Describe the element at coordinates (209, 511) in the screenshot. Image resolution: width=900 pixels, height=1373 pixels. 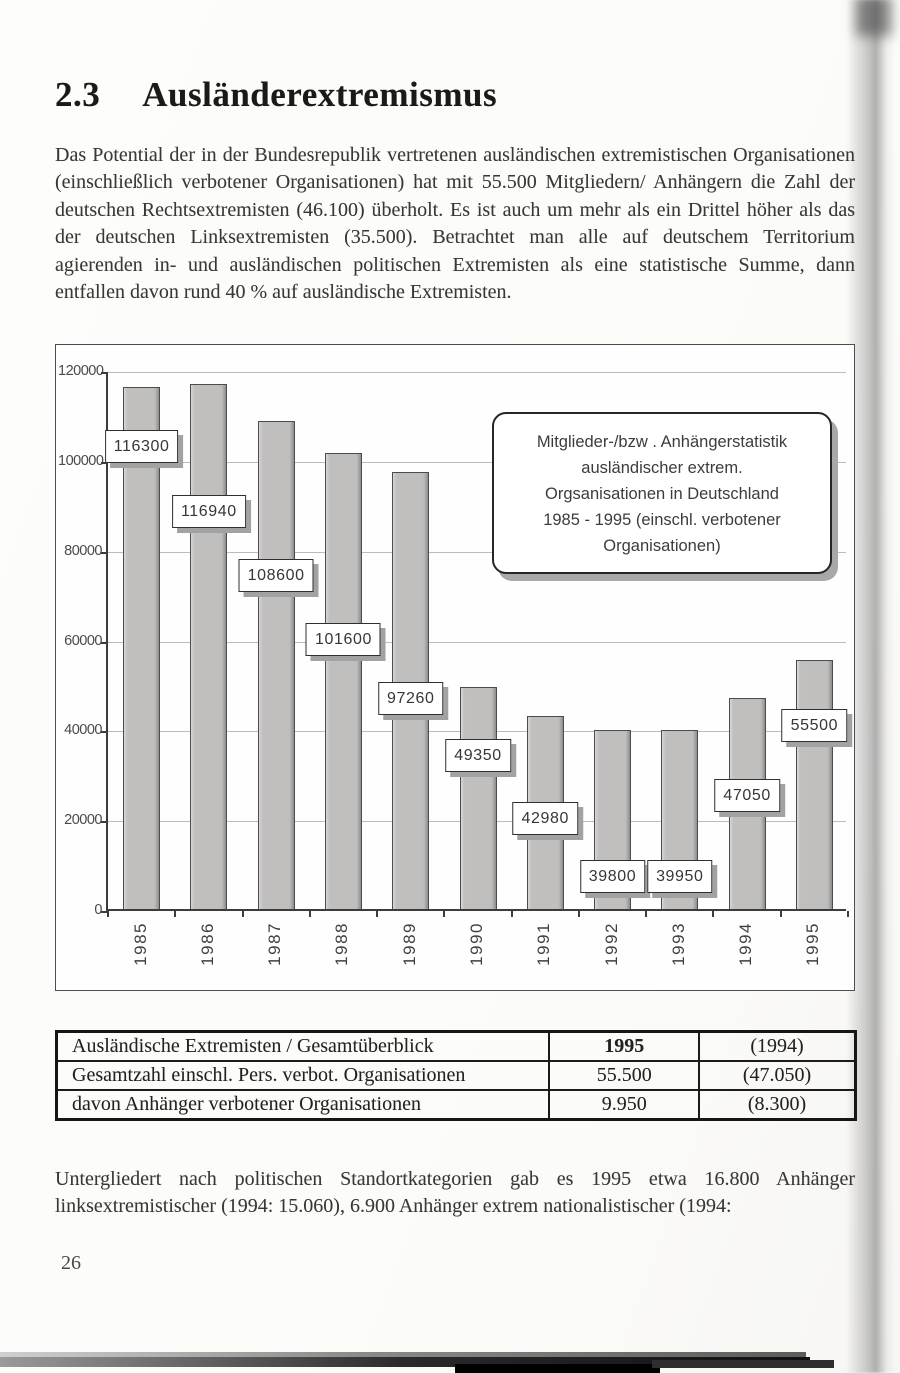
I see `bar-value-label: 116940` at that location.